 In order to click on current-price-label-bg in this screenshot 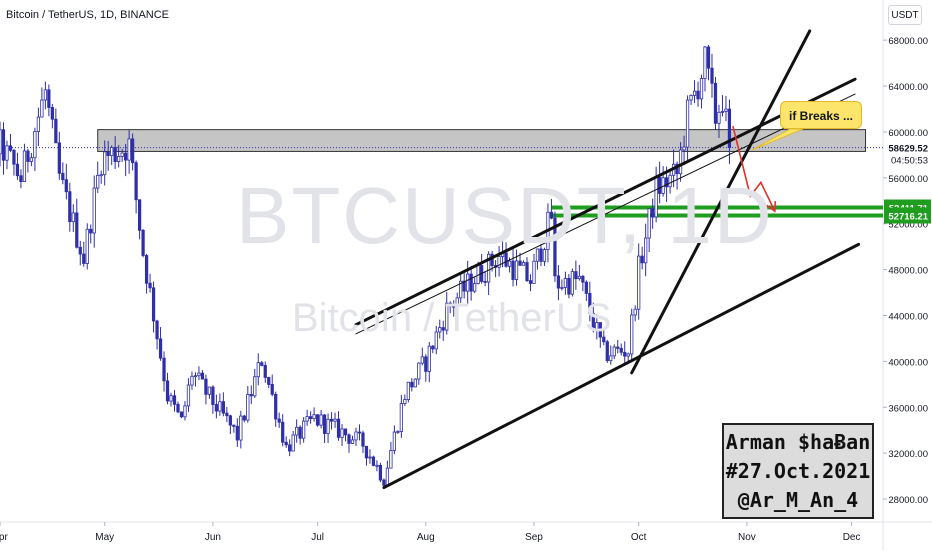, I will do `click(907, 147)`.